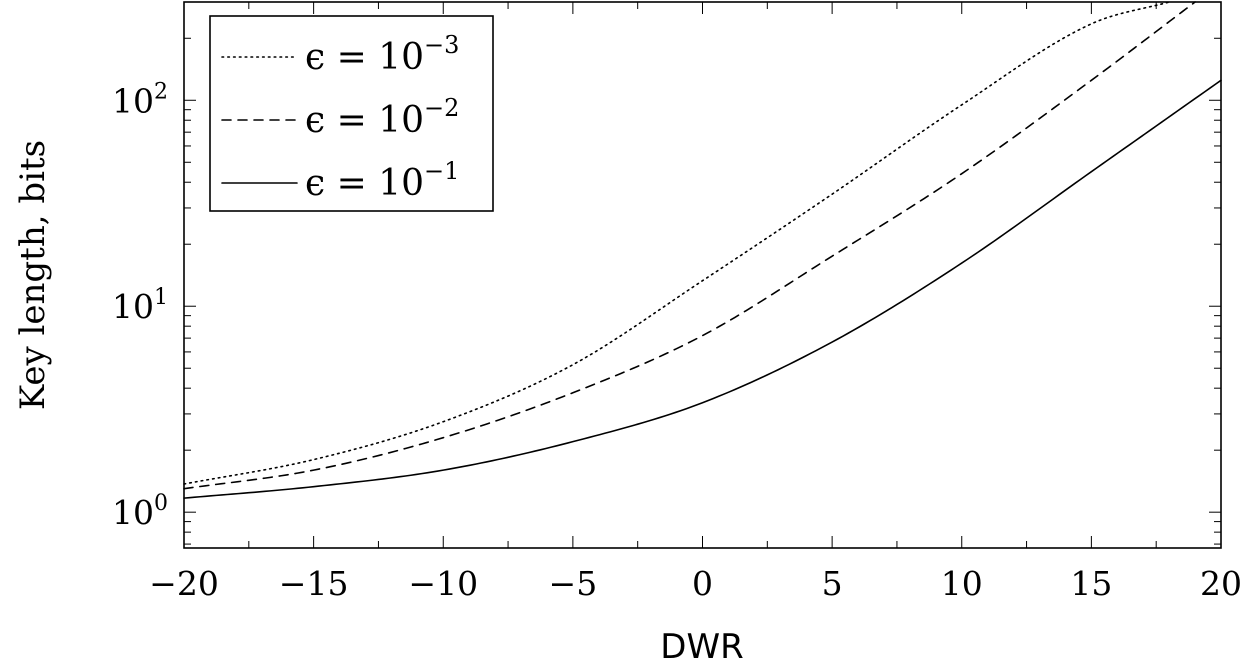 The height and width of the screenshot is (666, 1253). I want to click on x-tick-label: −10, so click(443, 583).